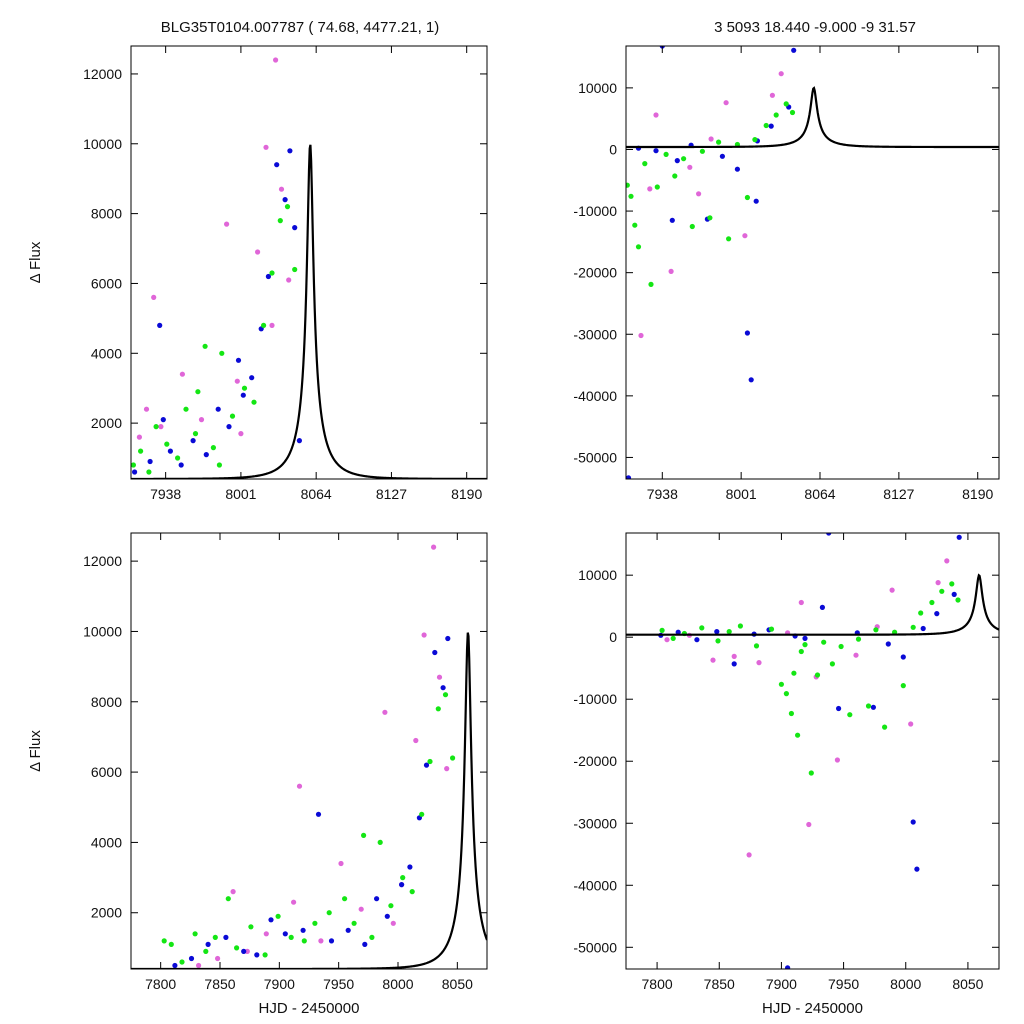 The height and width of the screenshot is (1024, 1024). I want to click on x-tick-label: 7900, so click(781, 984).